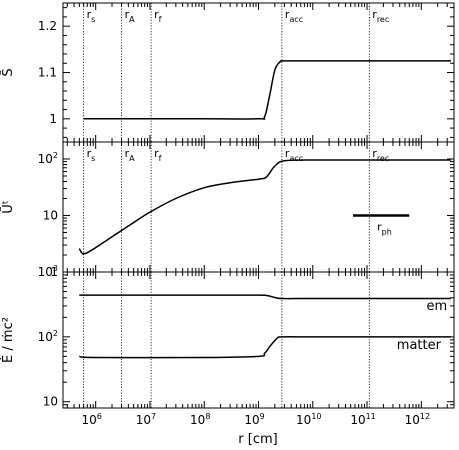 Image resolution: width=459 pixels, height=450 pixels. What do you see at coordinates (265, 347) in the screenshot?
I see `series-line-matter` at bounding box center [265, 347].